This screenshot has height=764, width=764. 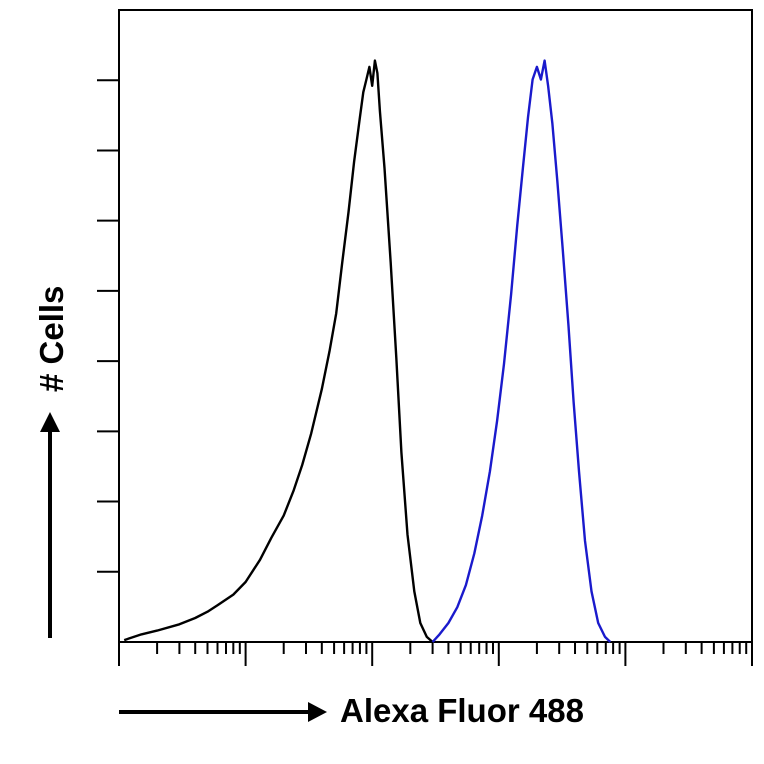 What do you see at coordinates (435, 654) in the screenshot?
I see `x-axis-ticks` at bounding box center [435, 654].